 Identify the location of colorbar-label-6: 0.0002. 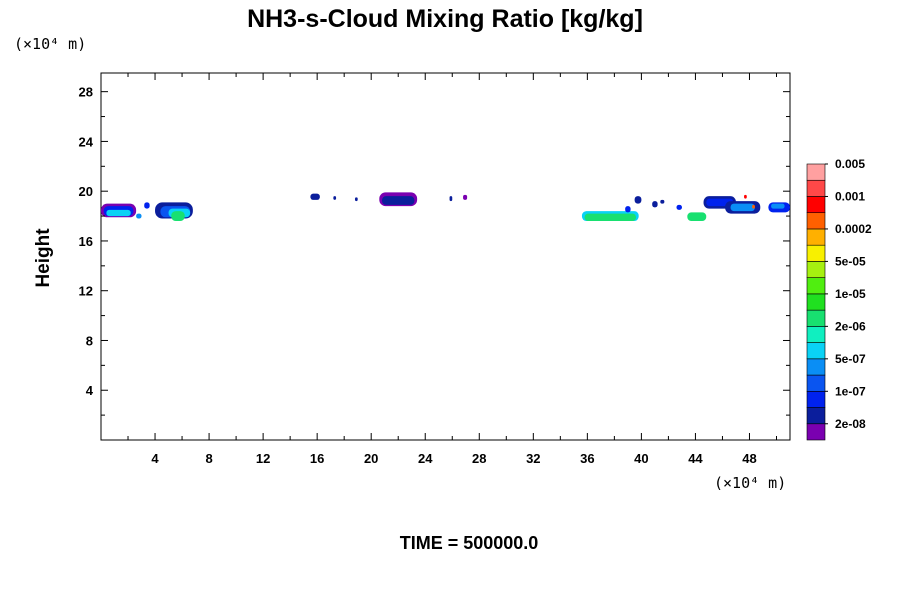
(853, 229).